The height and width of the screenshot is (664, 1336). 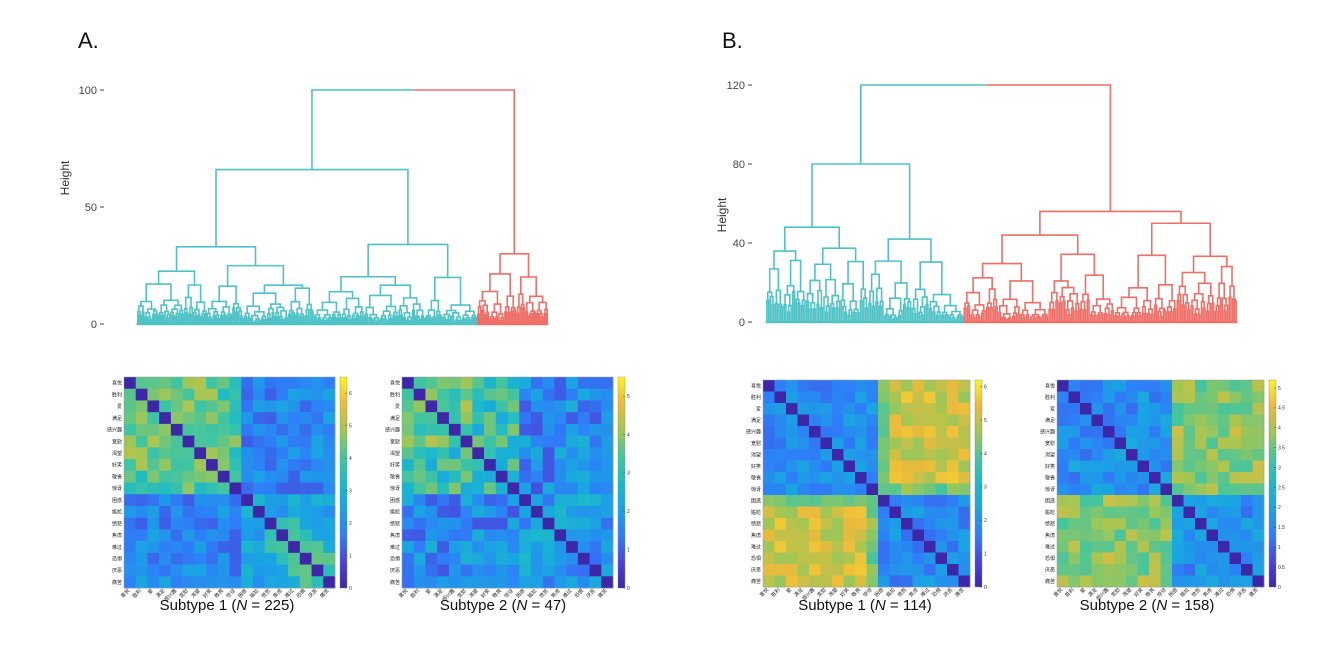 I want to click on heatmap-row-label: 难过, so click(x=117, y=547).